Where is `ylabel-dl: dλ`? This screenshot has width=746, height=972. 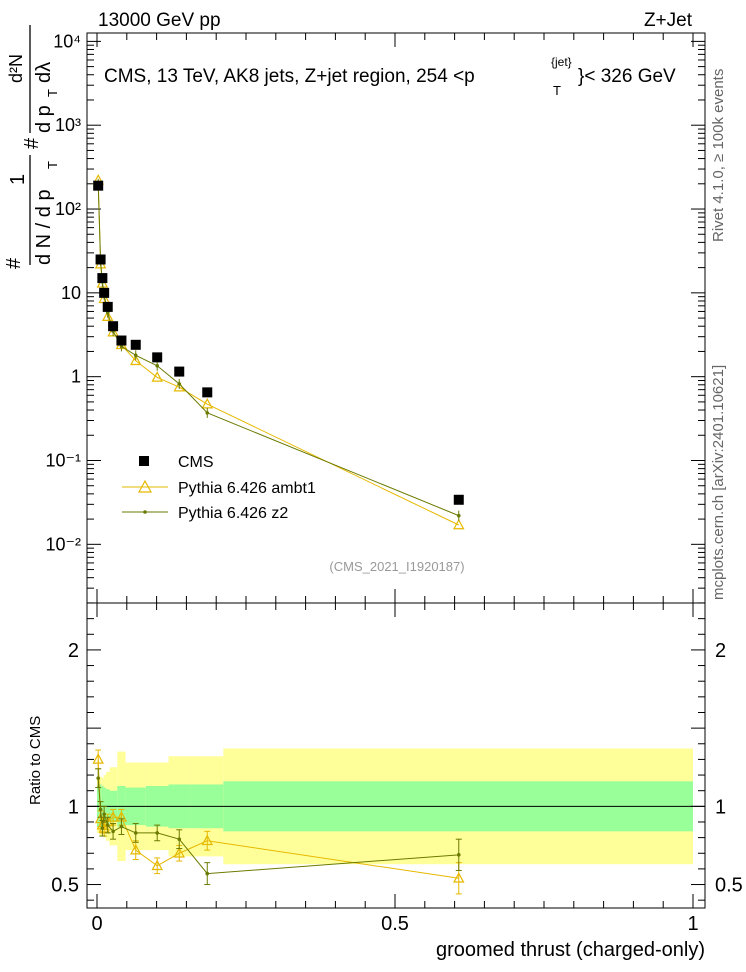
ylabel-dl: dλ is located at coordinates (44, 72).